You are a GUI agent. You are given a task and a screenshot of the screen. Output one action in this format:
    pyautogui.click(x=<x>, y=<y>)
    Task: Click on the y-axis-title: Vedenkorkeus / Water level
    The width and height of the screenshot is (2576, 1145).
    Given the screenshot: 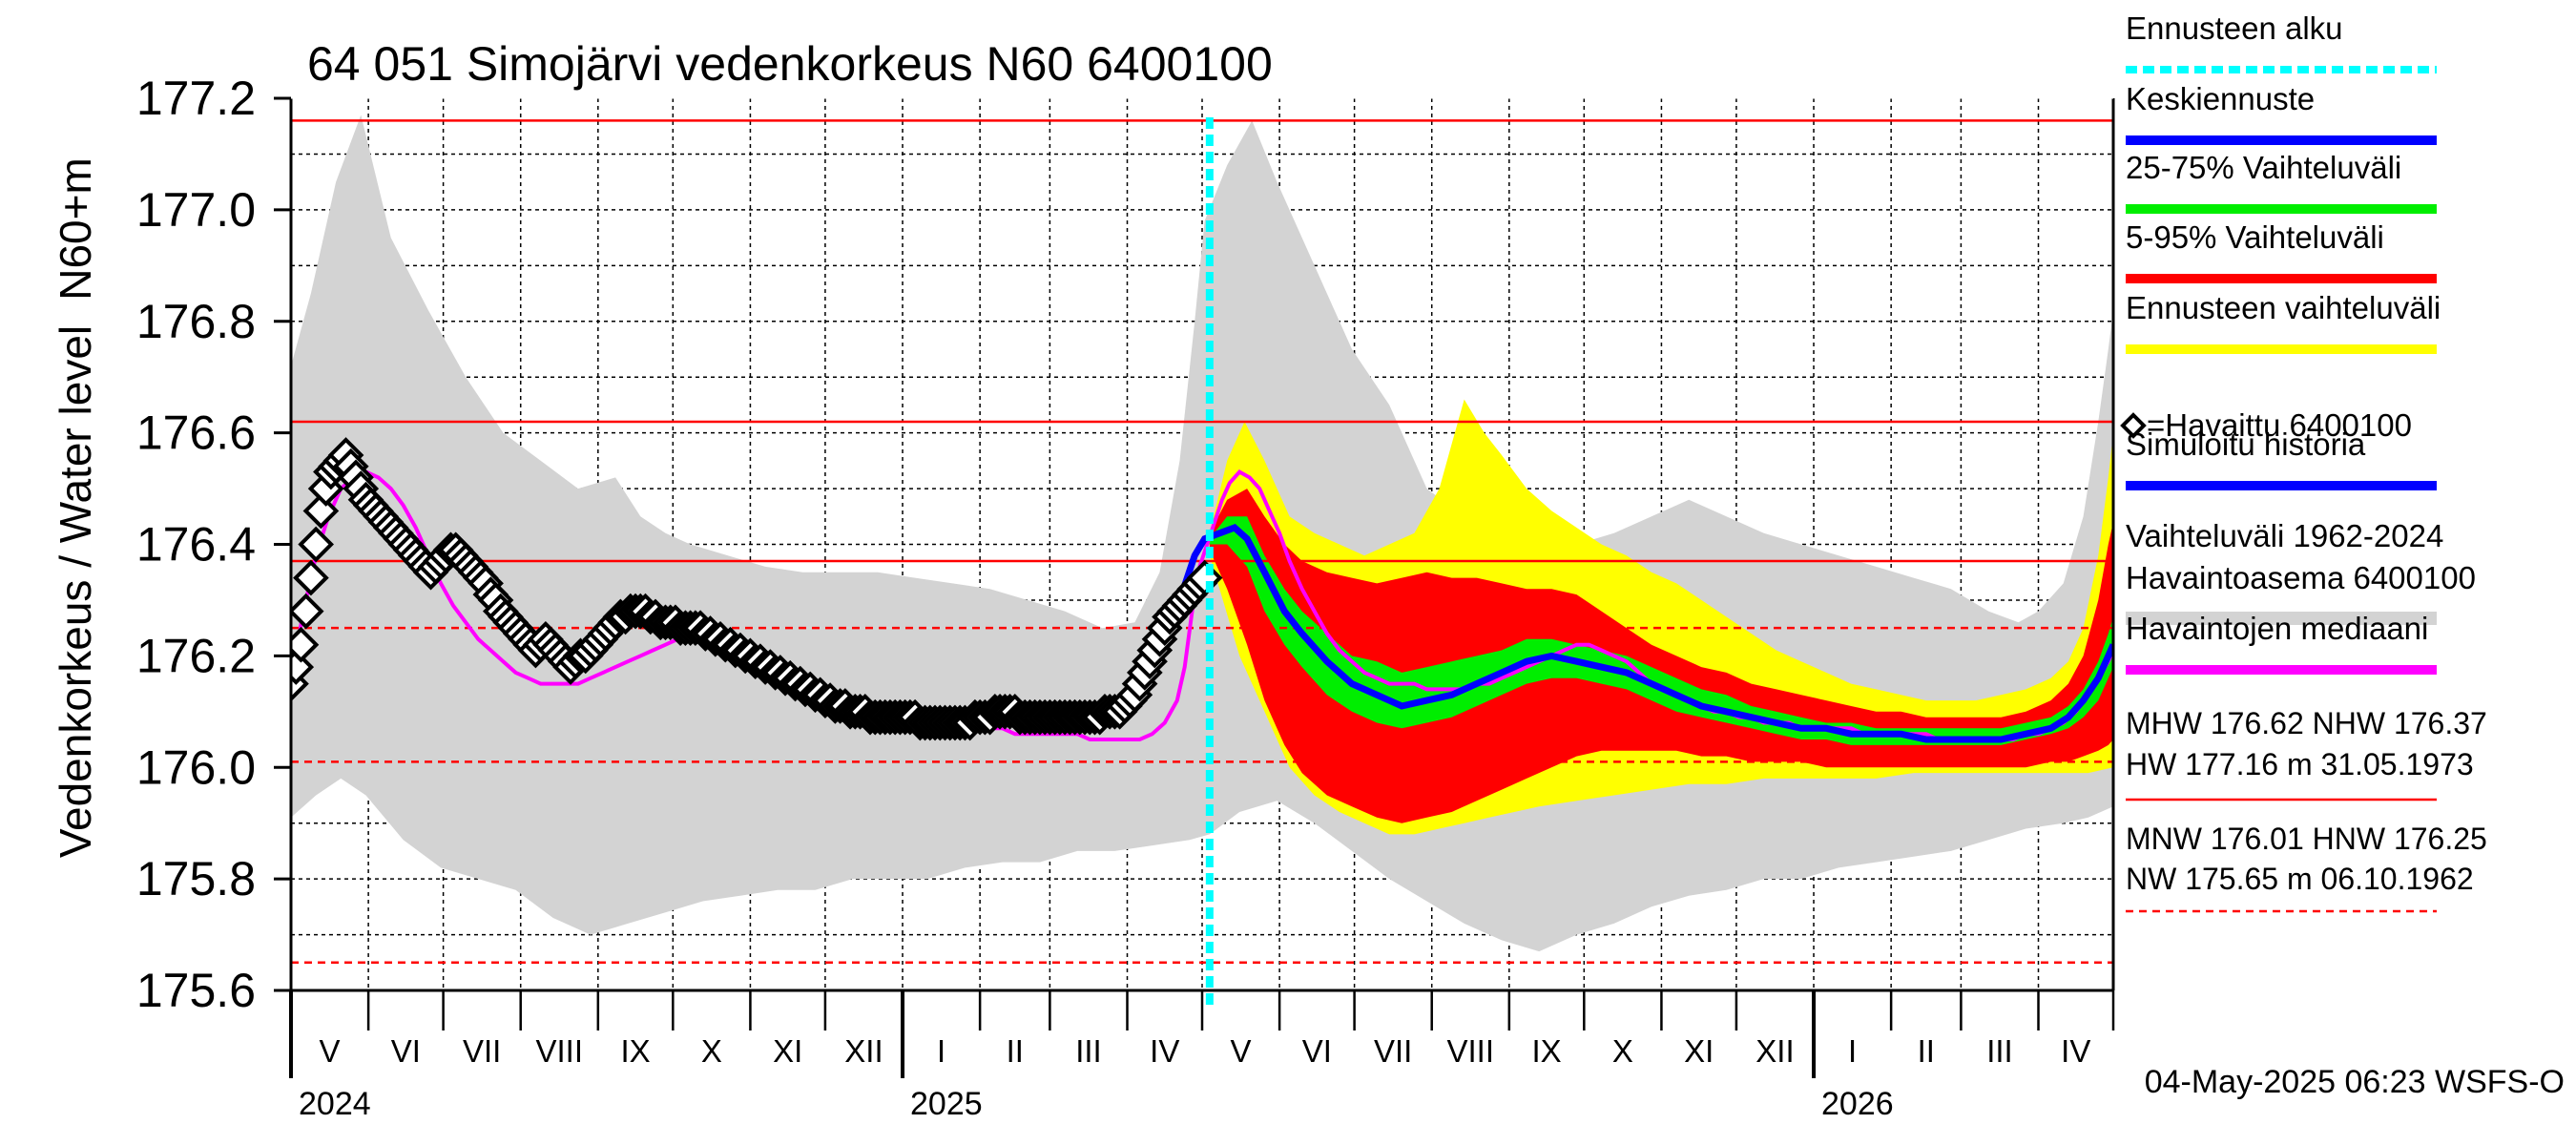 What is the action you would take?
    pyautogui.click(x=75, y=591)
    